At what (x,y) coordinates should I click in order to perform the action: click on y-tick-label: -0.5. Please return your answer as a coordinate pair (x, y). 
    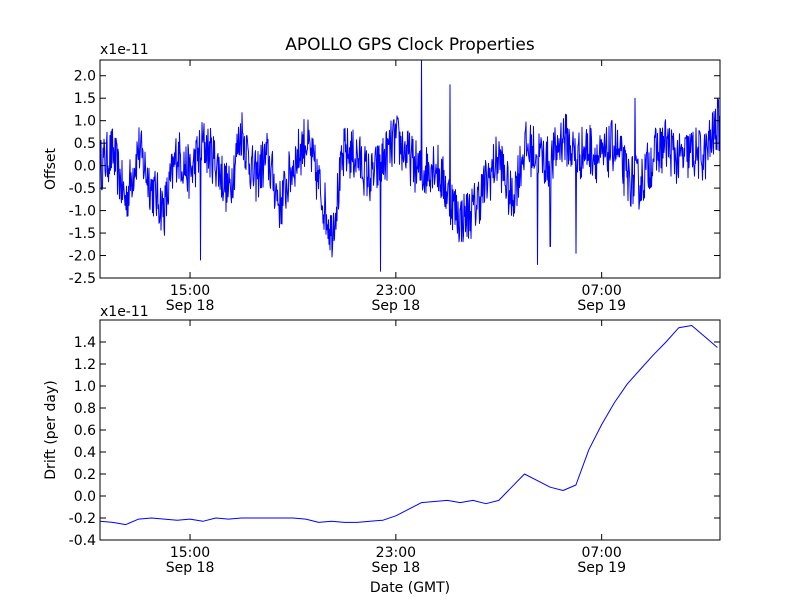
    Looking at the image, I should click on (82, 189).